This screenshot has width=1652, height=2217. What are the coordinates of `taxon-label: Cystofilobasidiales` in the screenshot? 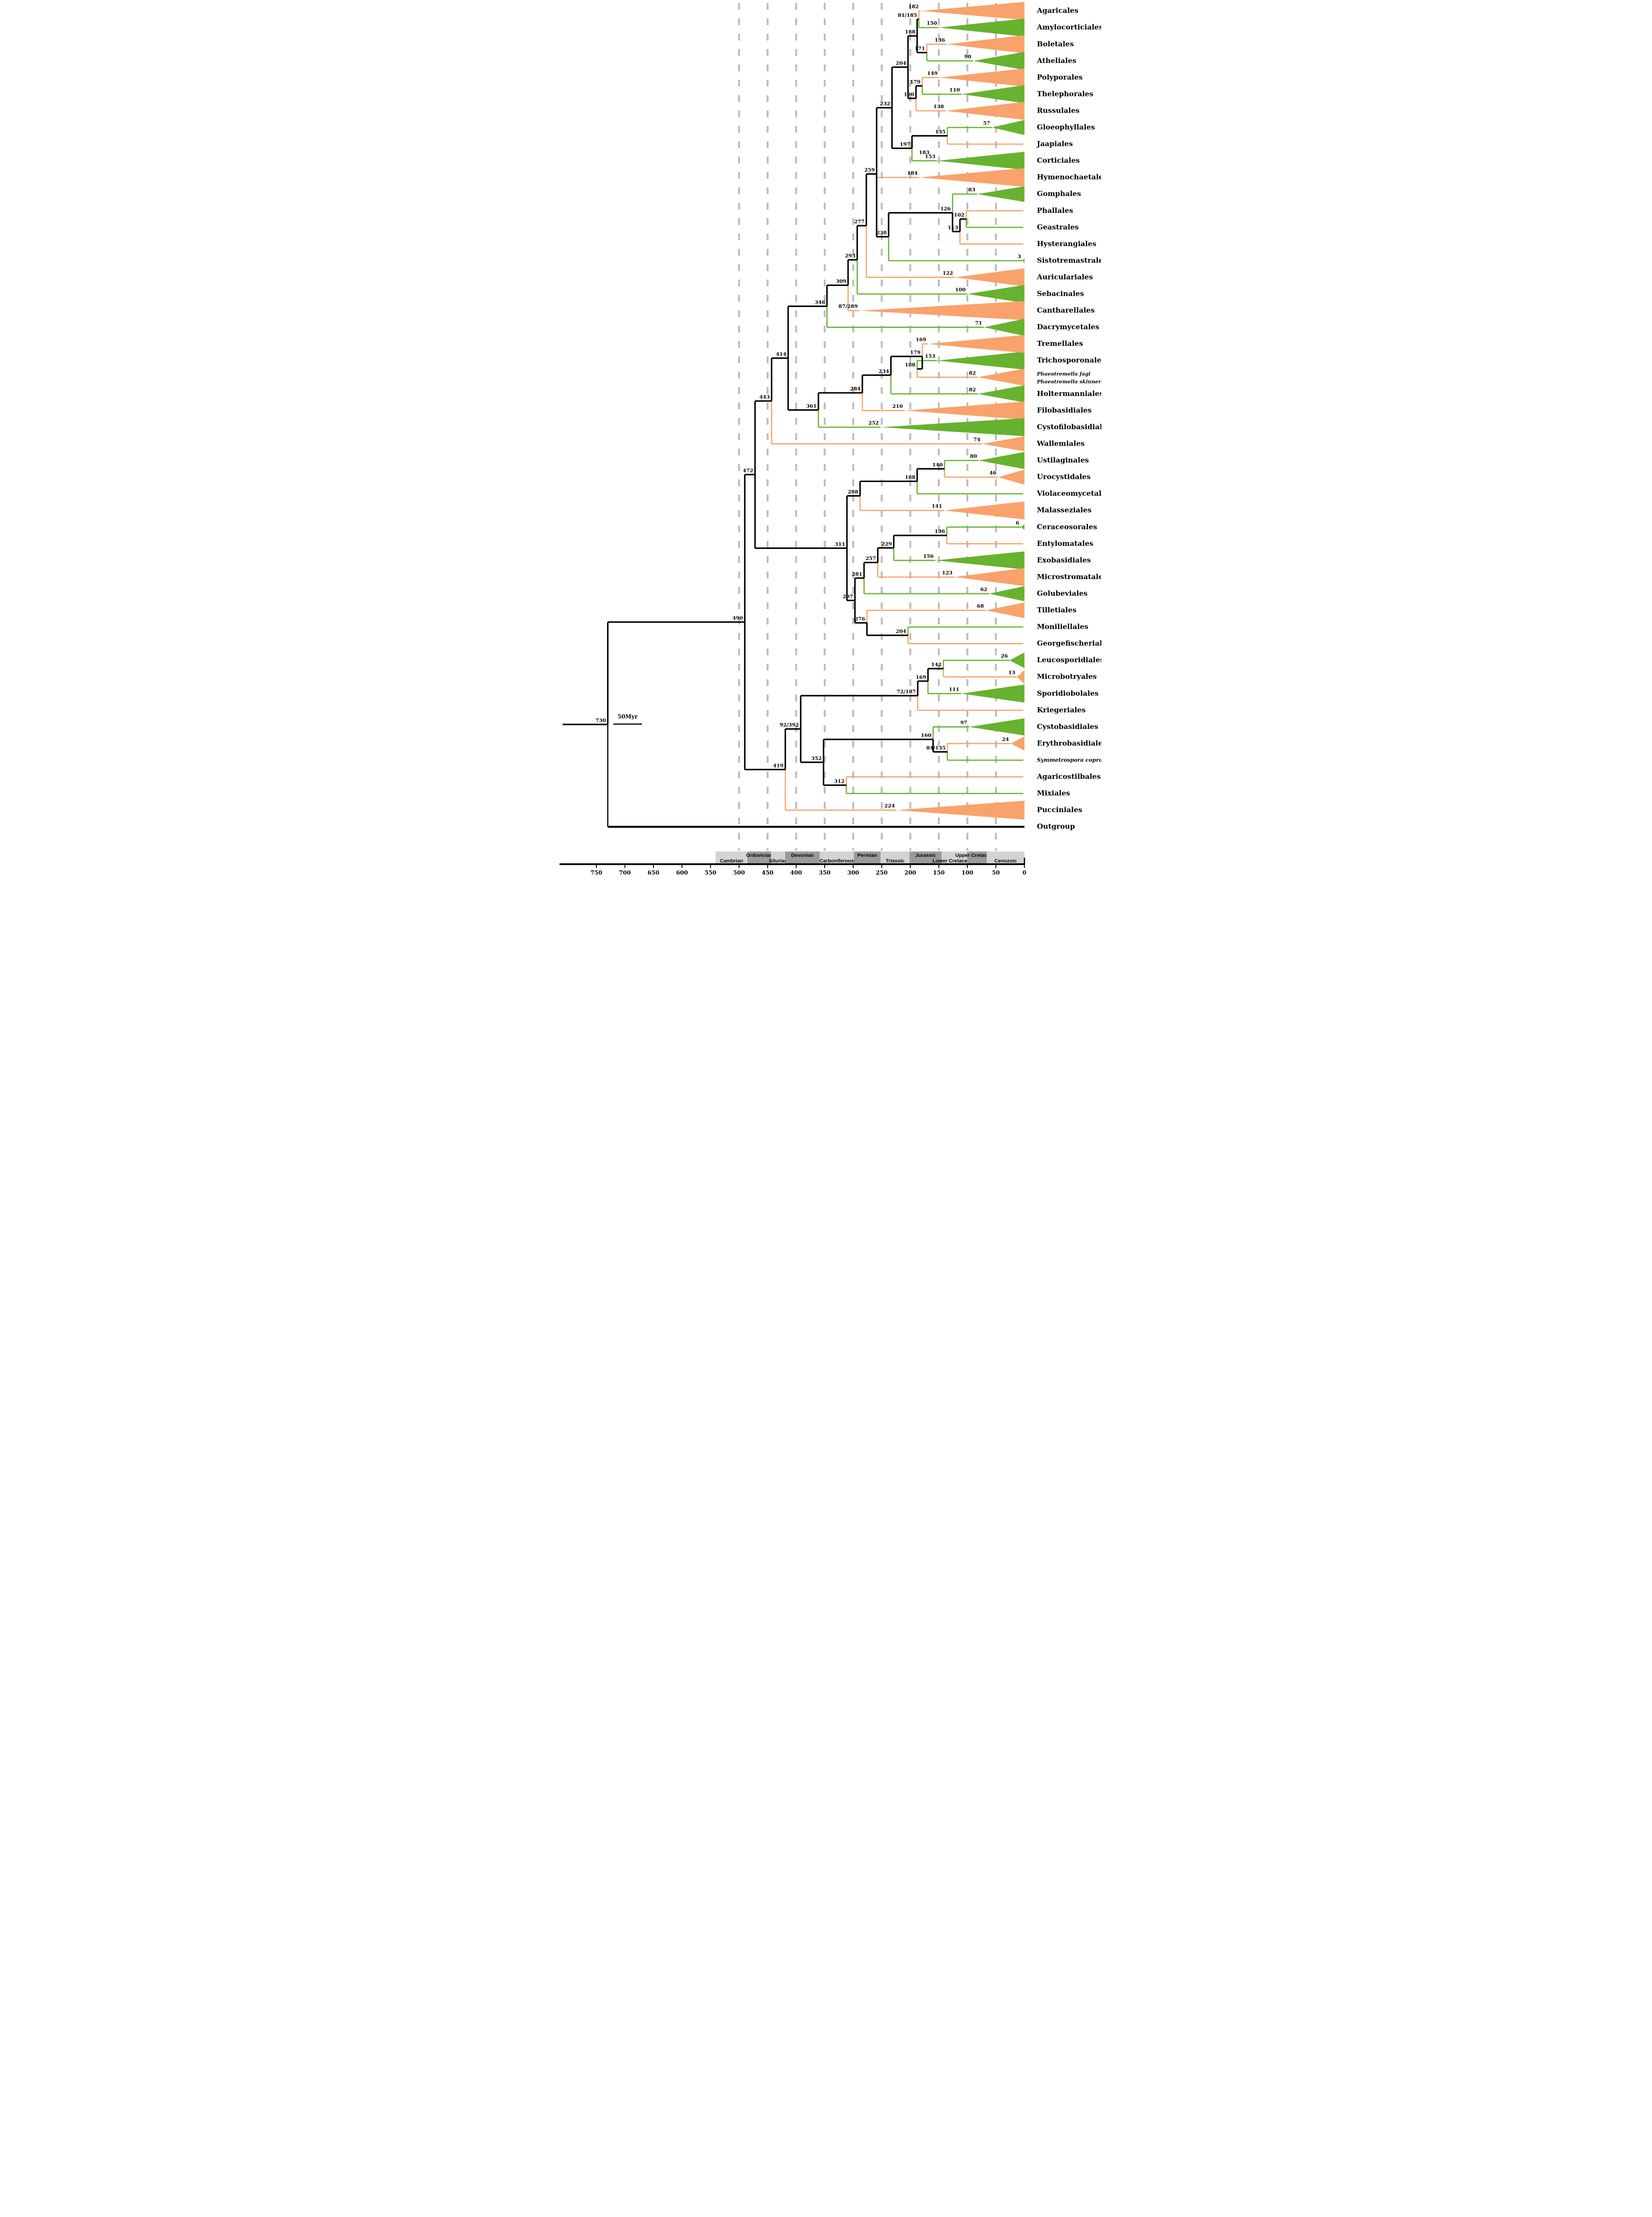 It's located at (1069, 427).